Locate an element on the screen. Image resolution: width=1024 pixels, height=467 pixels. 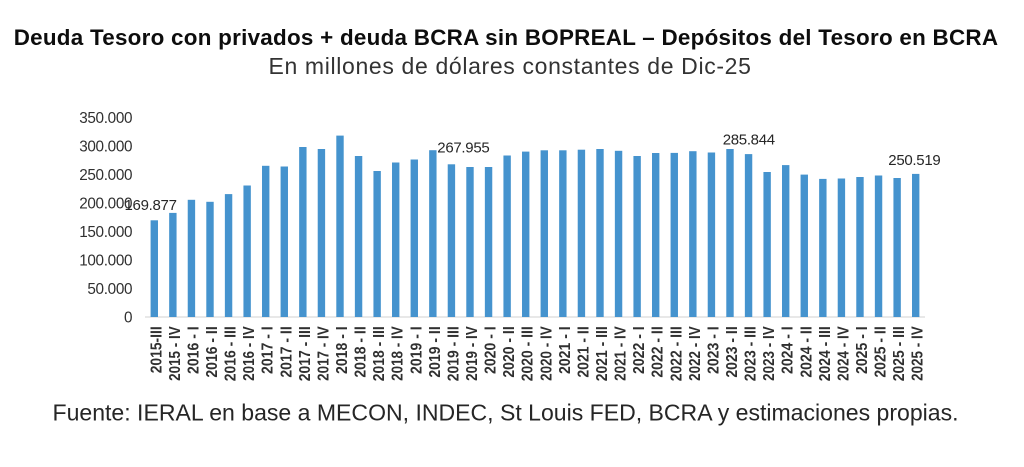
svg-text: 2018 - I is located at coordinates (342, 350).